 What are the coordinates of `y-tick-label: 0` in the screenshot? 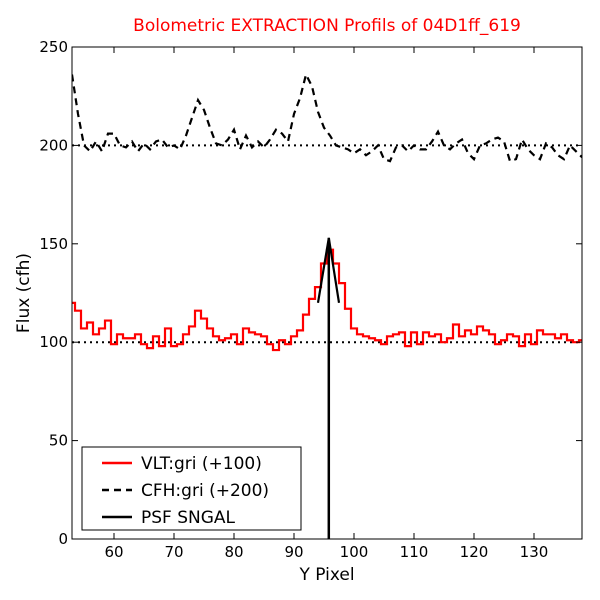 It's located at (63, 539).